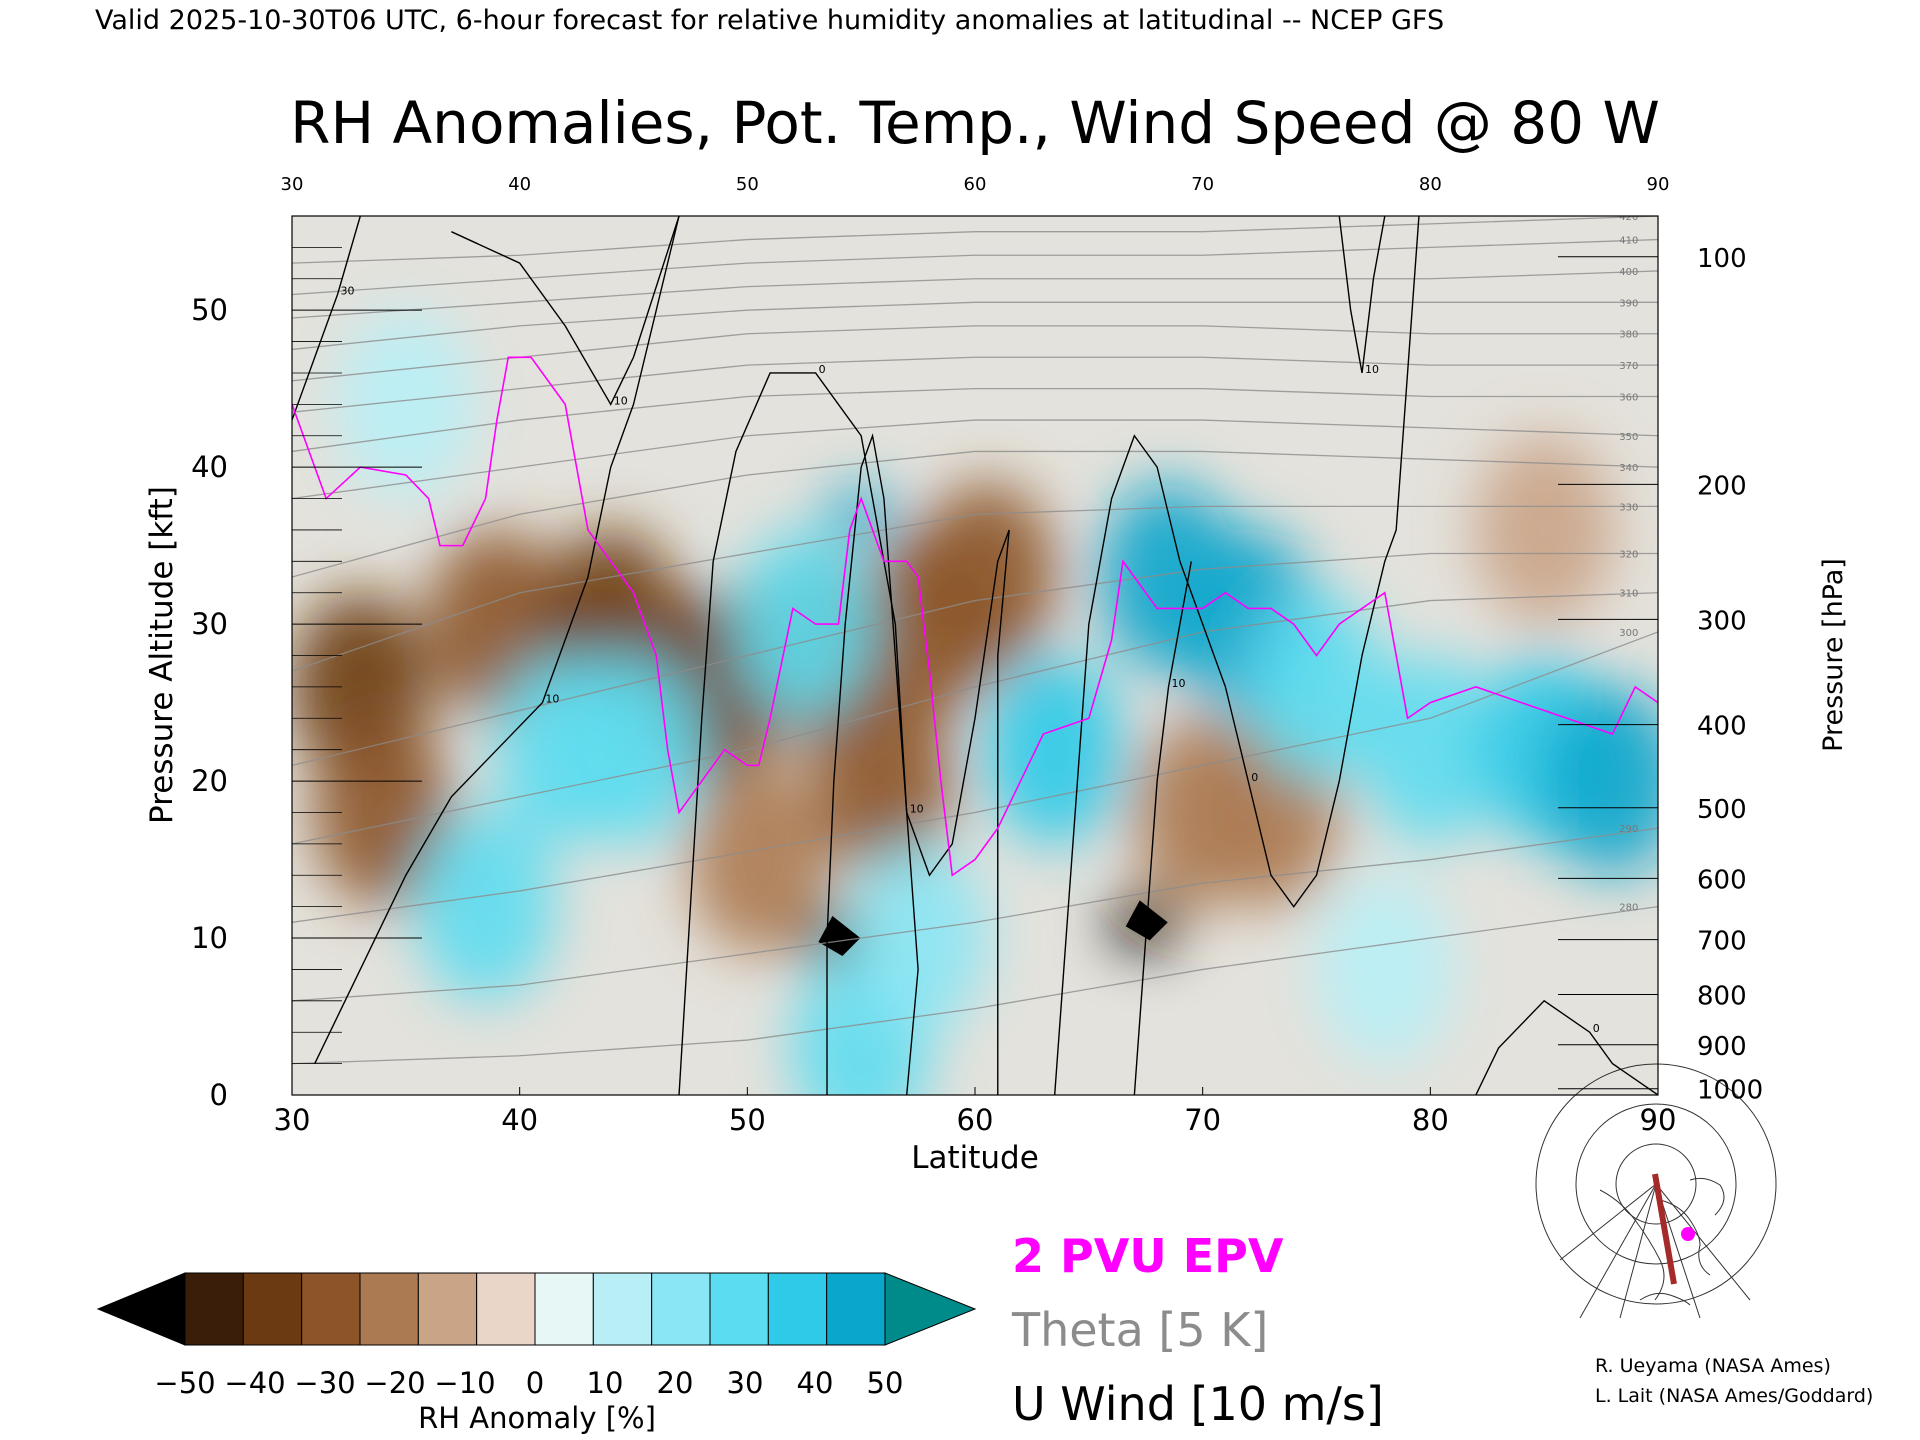 The width and height of the screenshot is (1920, 1440). What do you see at coordinates (1722, 942) in the screenshot?
I see `y-right-tick-label: 700` at bounding box center [1722, 942].